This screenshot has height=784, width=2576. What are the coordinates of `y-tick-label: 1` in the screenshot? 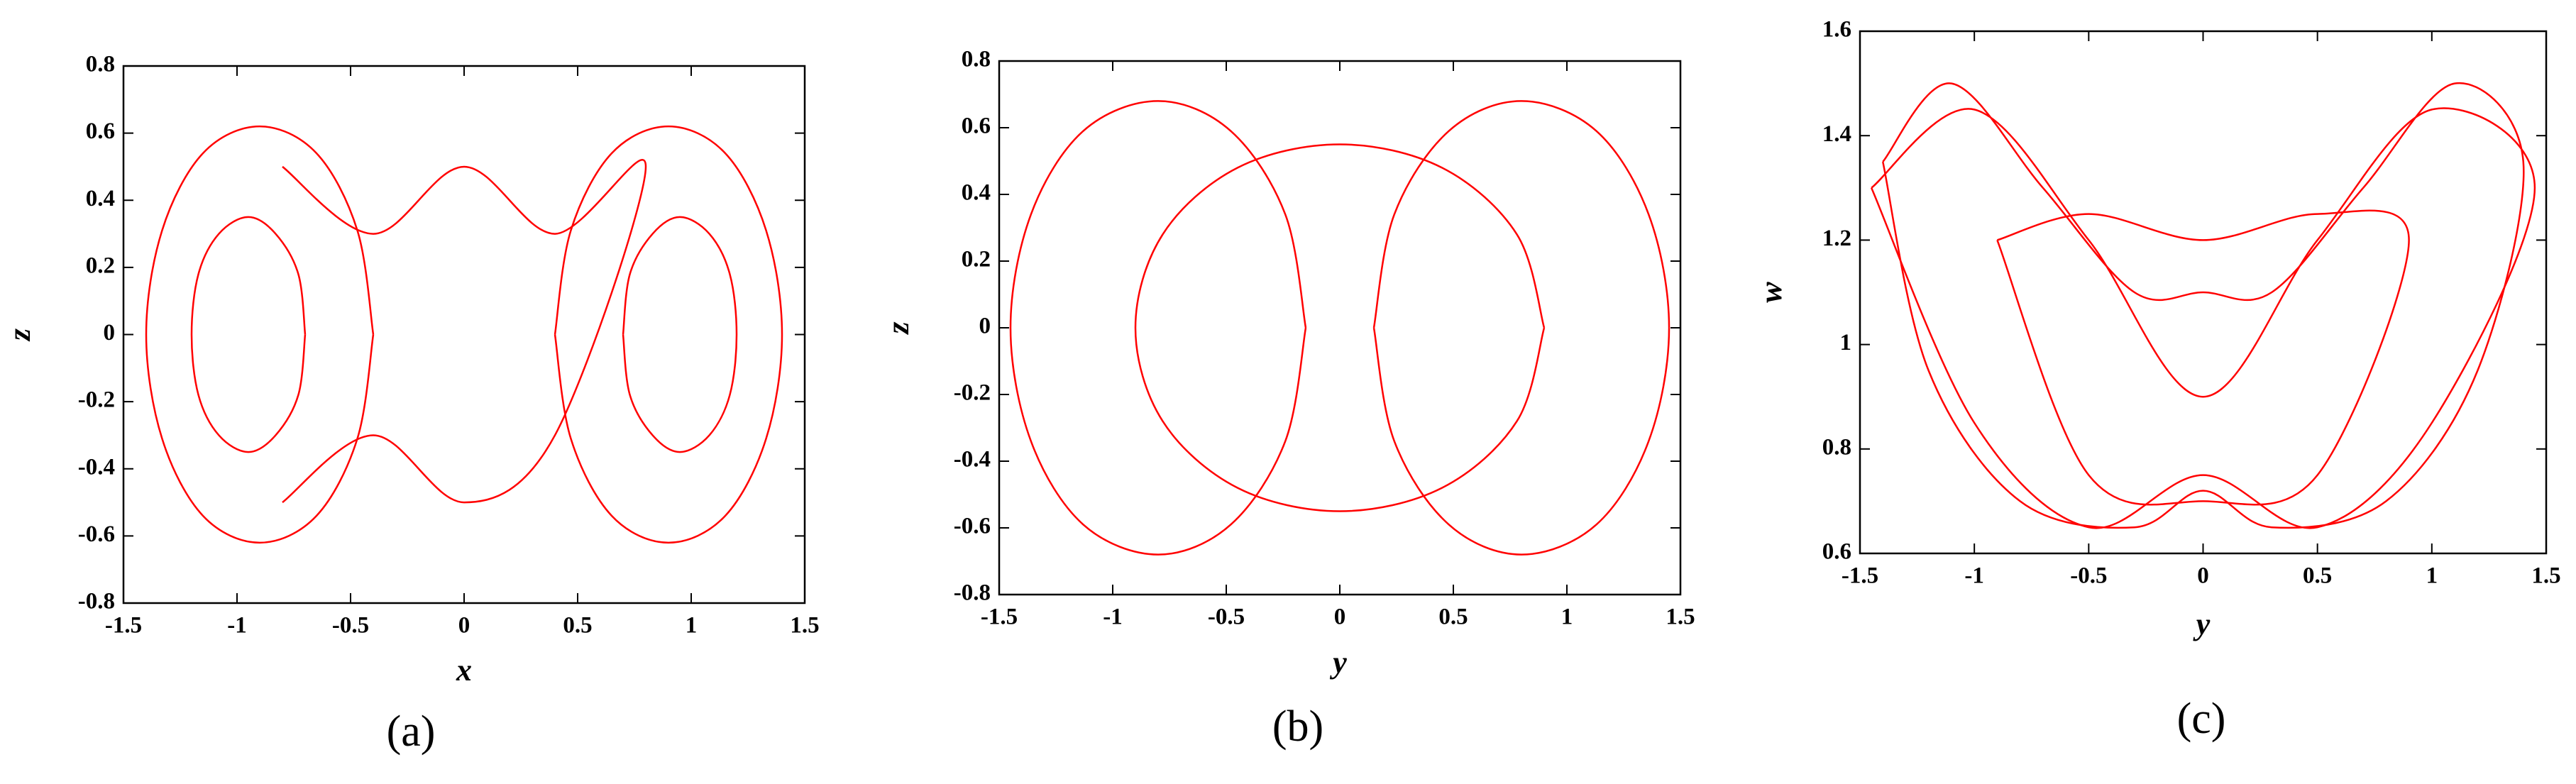 It's located at (1846, 342).